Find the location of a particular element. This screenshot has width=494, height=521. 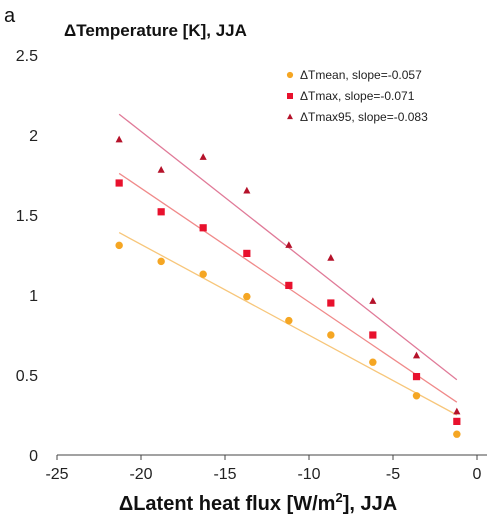

x-axis-label-sup: 2 is located at coordinates (338, 497).